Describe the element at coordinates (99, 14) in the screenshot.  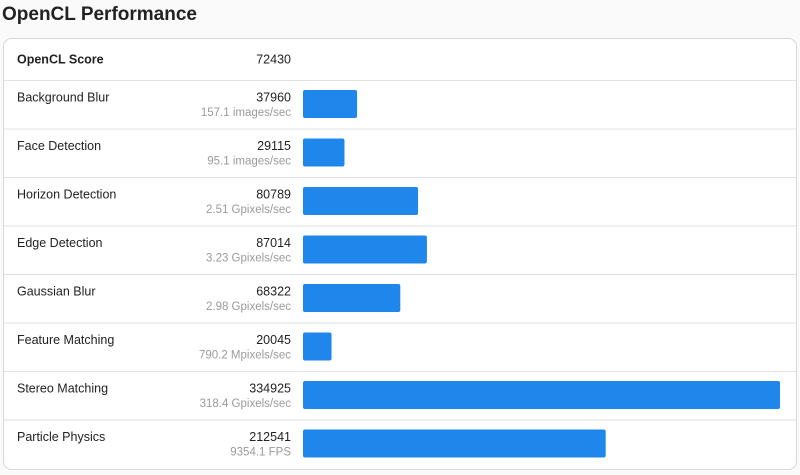
I see `chart-title: OpenCL Performance` at that location.